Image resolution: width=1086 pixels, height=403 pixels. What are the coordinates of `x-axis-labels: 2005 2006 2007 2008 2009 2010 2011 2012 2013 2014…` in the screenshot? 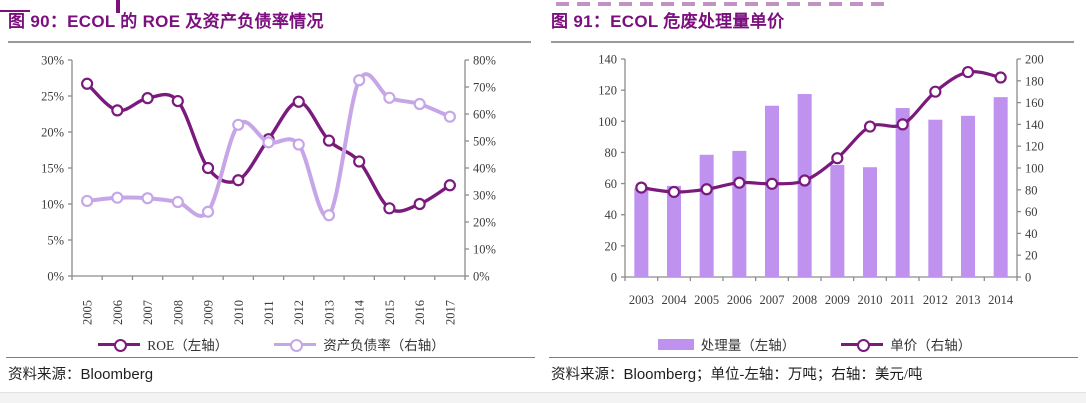 It's located at (269, 312).